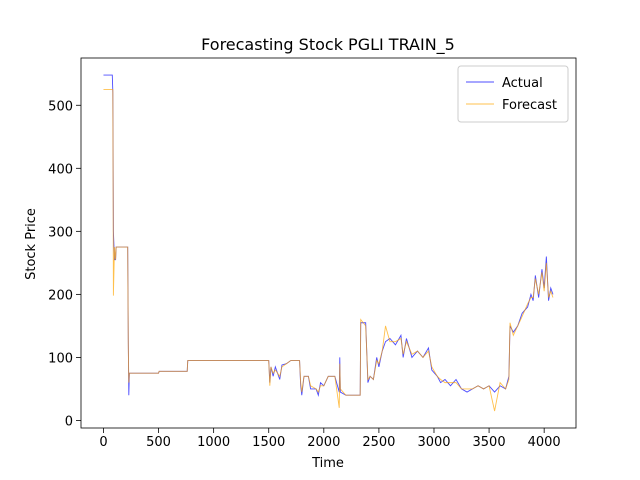  Describe the element at coordinates (489, 442) in the screenshot. I see `x-tick-label: 3500` at that location.